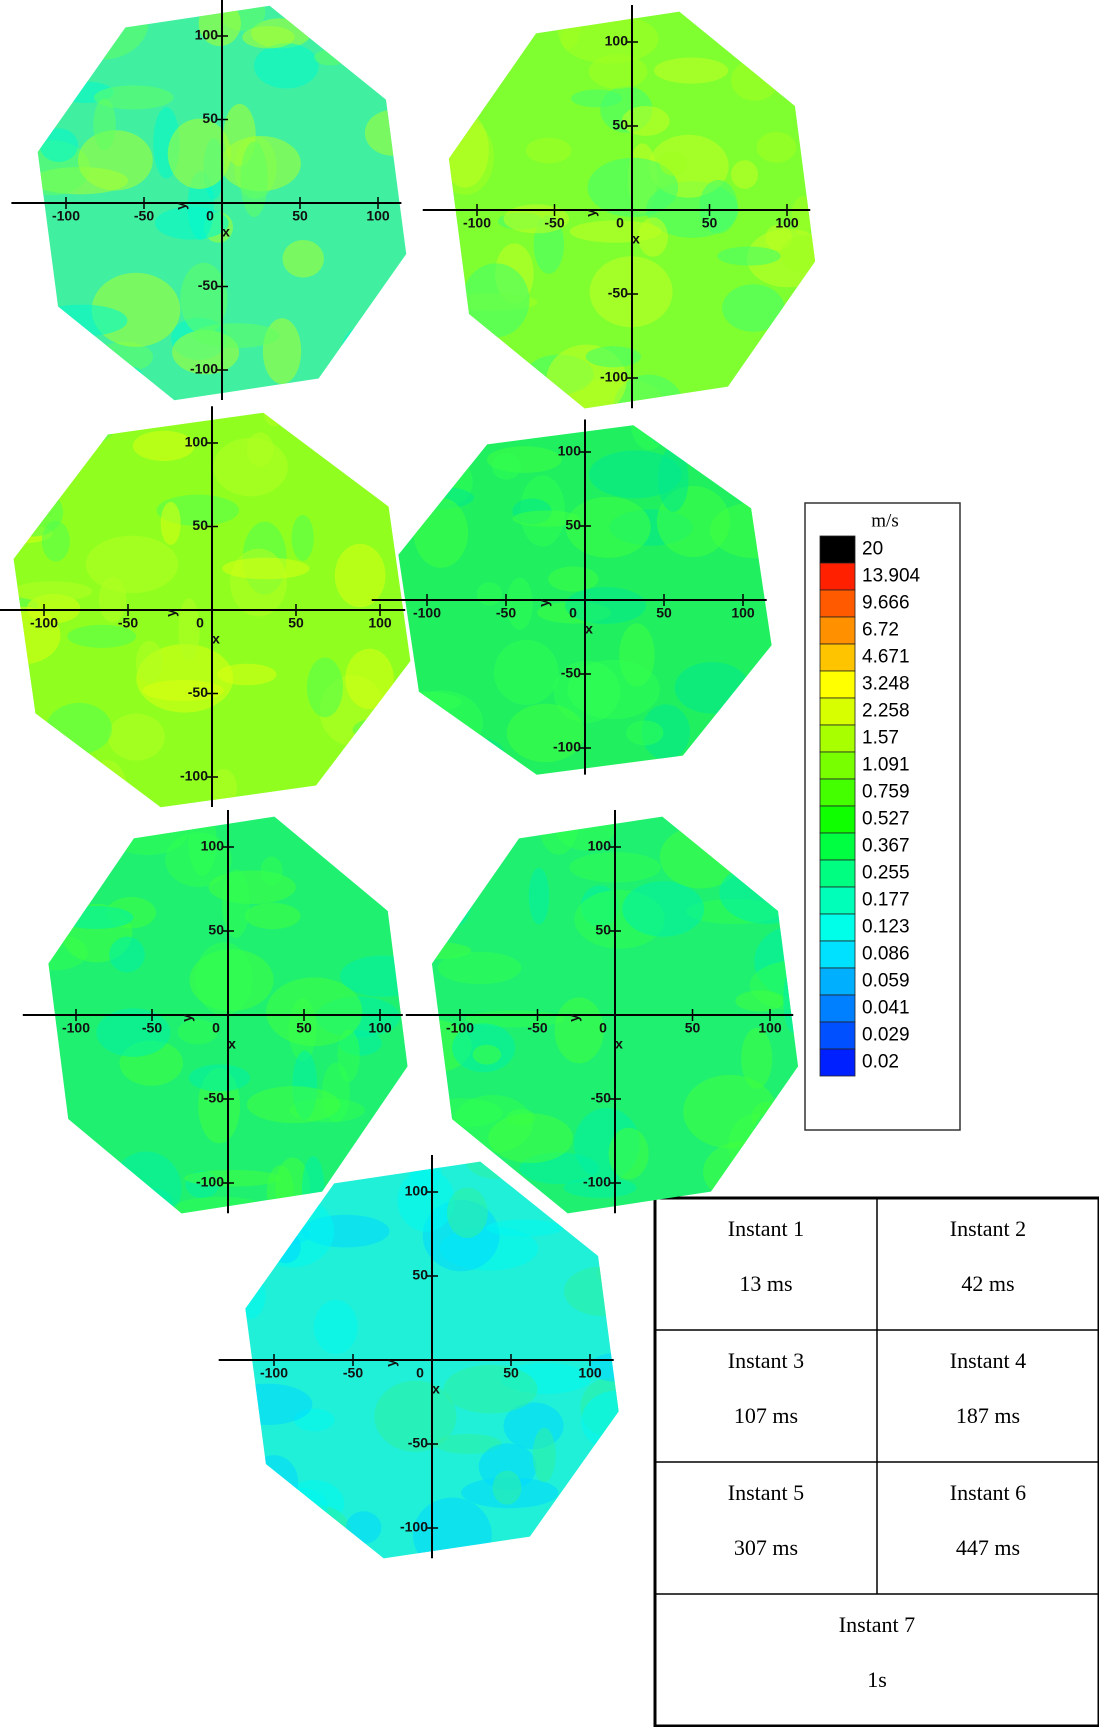 Image resolution: width=1099 pixels, height=1727 pixels. I want to click on table-cell: Instant 4, so click(988, 1360).